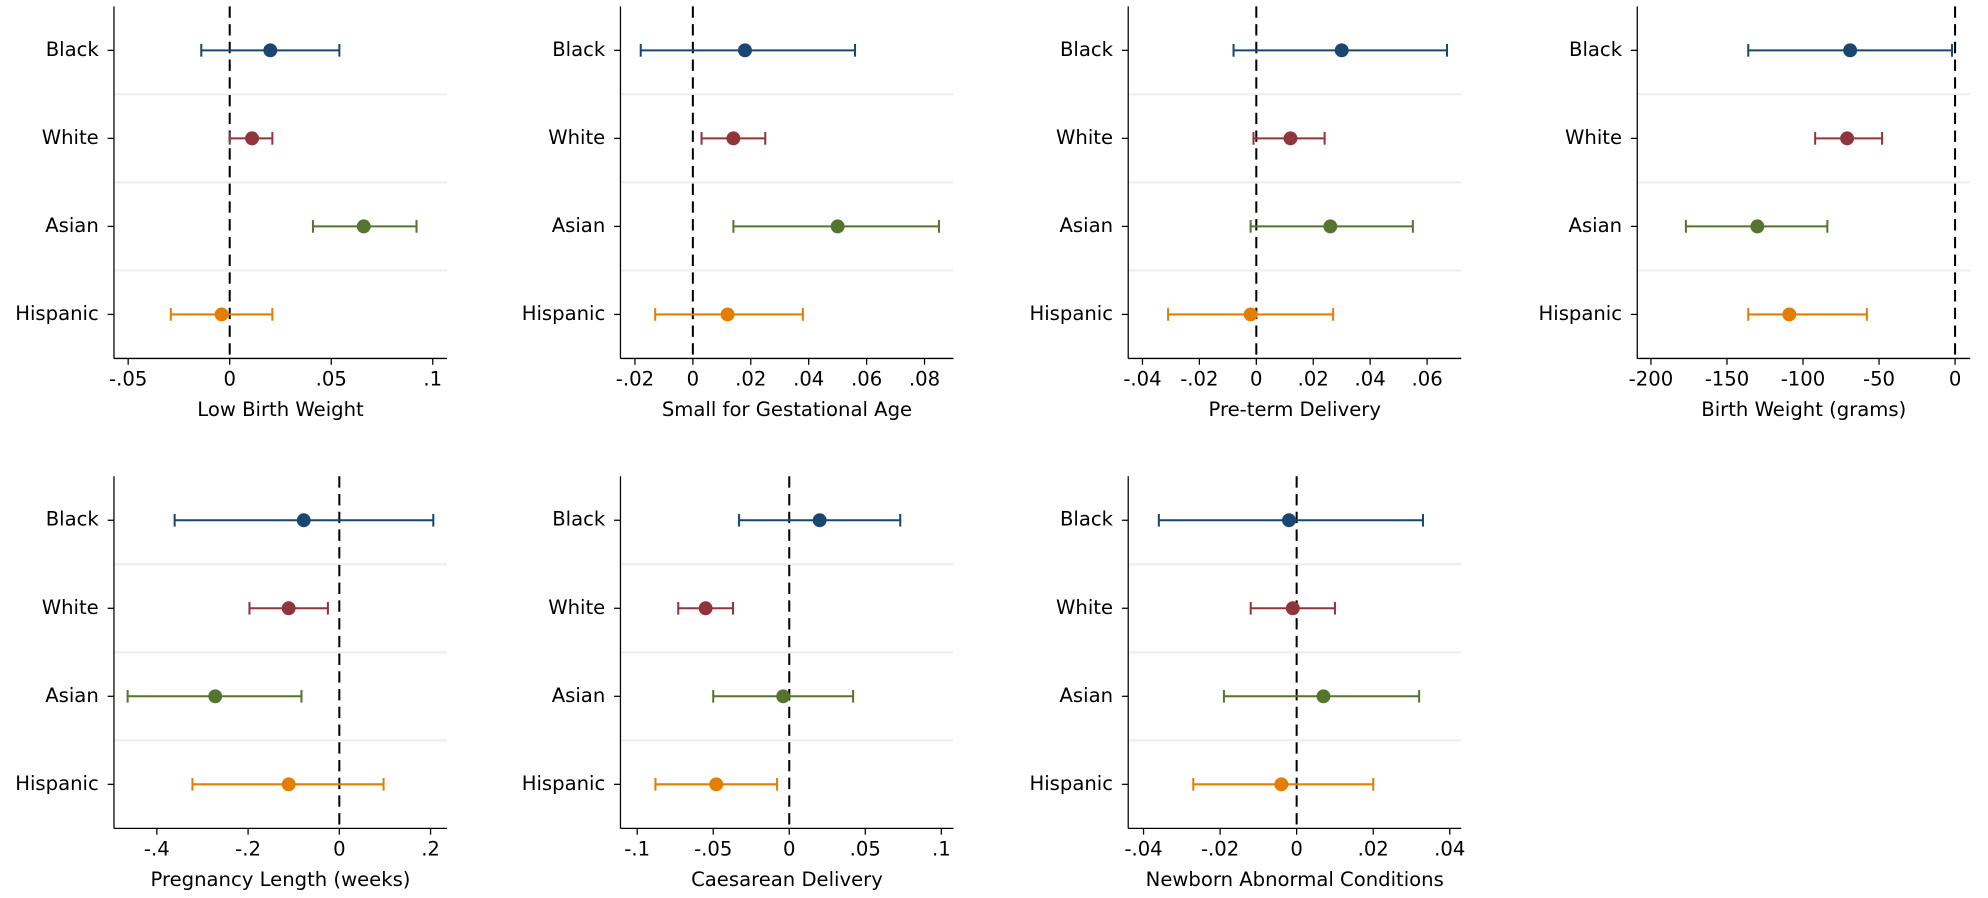 The image size is (1988, 898). I want to click on x-tick-label: -100, so click(1803, 378).